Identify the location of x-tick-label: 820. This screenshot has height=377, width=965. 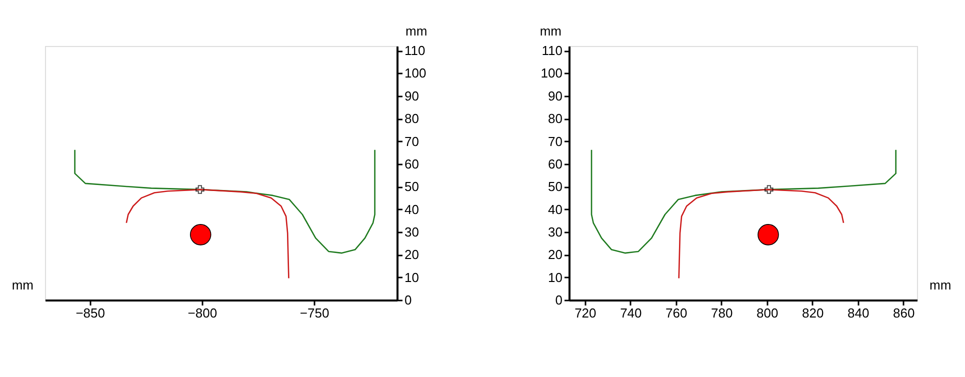
(813, 313).